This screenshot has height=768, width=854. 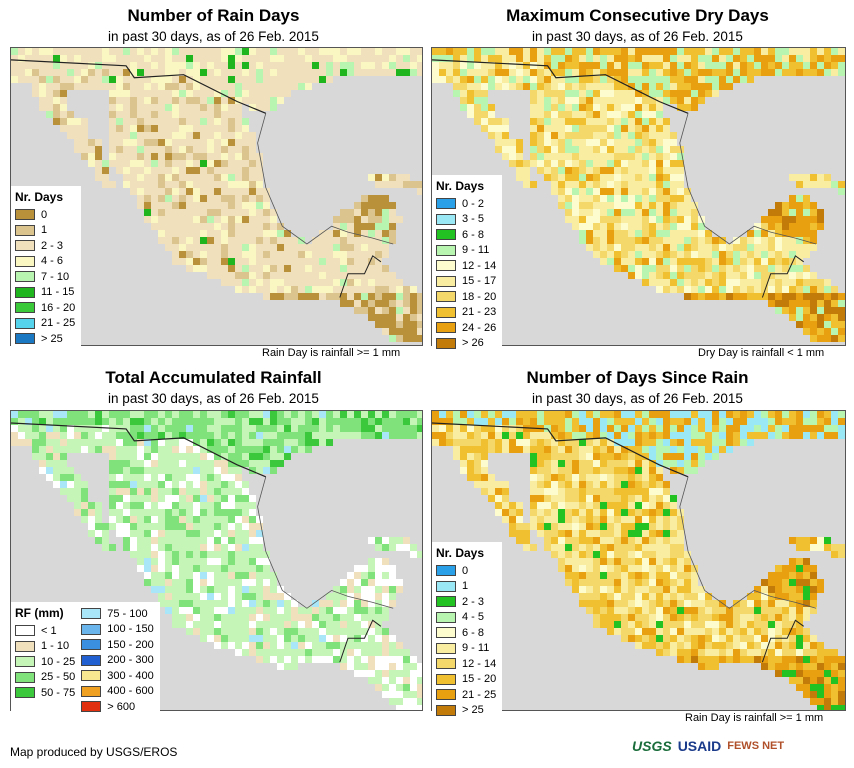 I want to click on legend-entry: 0, so click(x=45, y=215).